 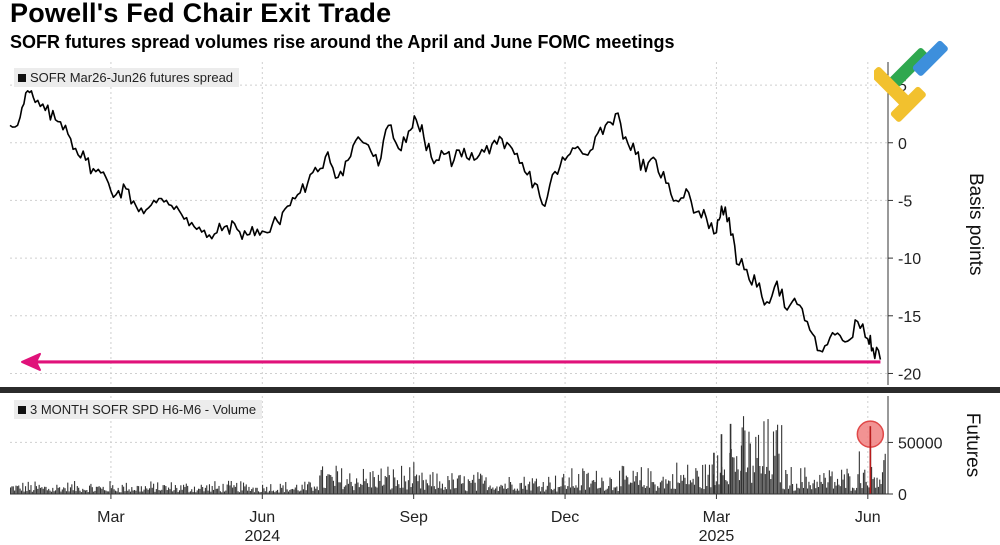 I want to click on legend-top: SOFR Mar26-Jun26 futures spread, so click(x=127, y=77).